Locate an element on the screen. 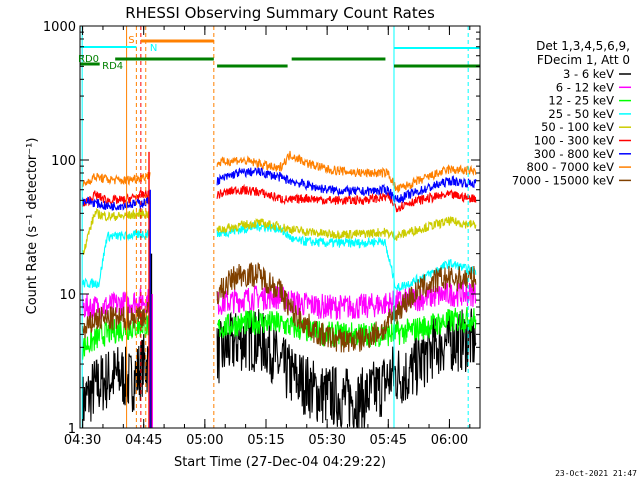  legend-label-4: 25 - 50 keV is located at coordinates (581, 114).